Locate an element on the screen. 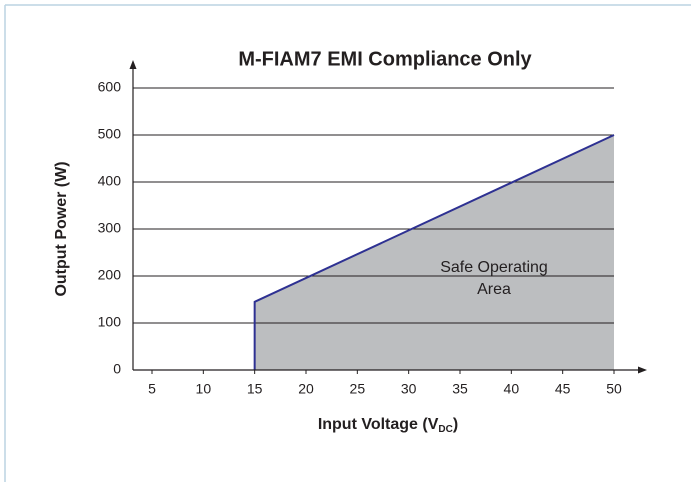 This screenshot has height=482, width=691. y-tick-label: 300 is located at coordinates (110, 228).